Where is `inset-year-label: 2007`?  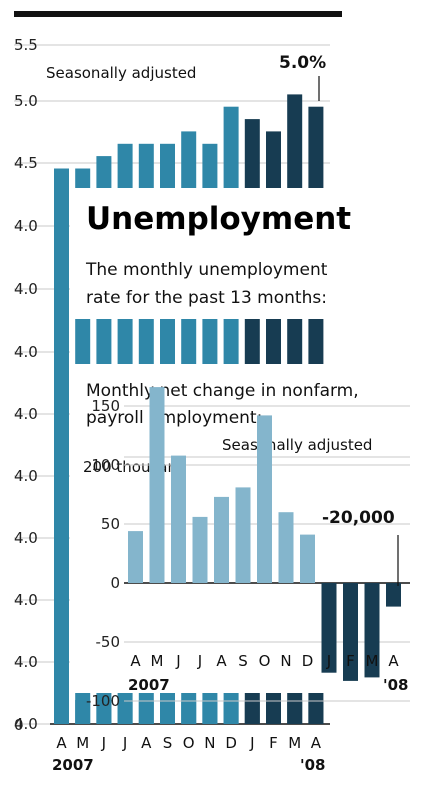 inset-year-label: 2007 is located at coordinates (149, 685).